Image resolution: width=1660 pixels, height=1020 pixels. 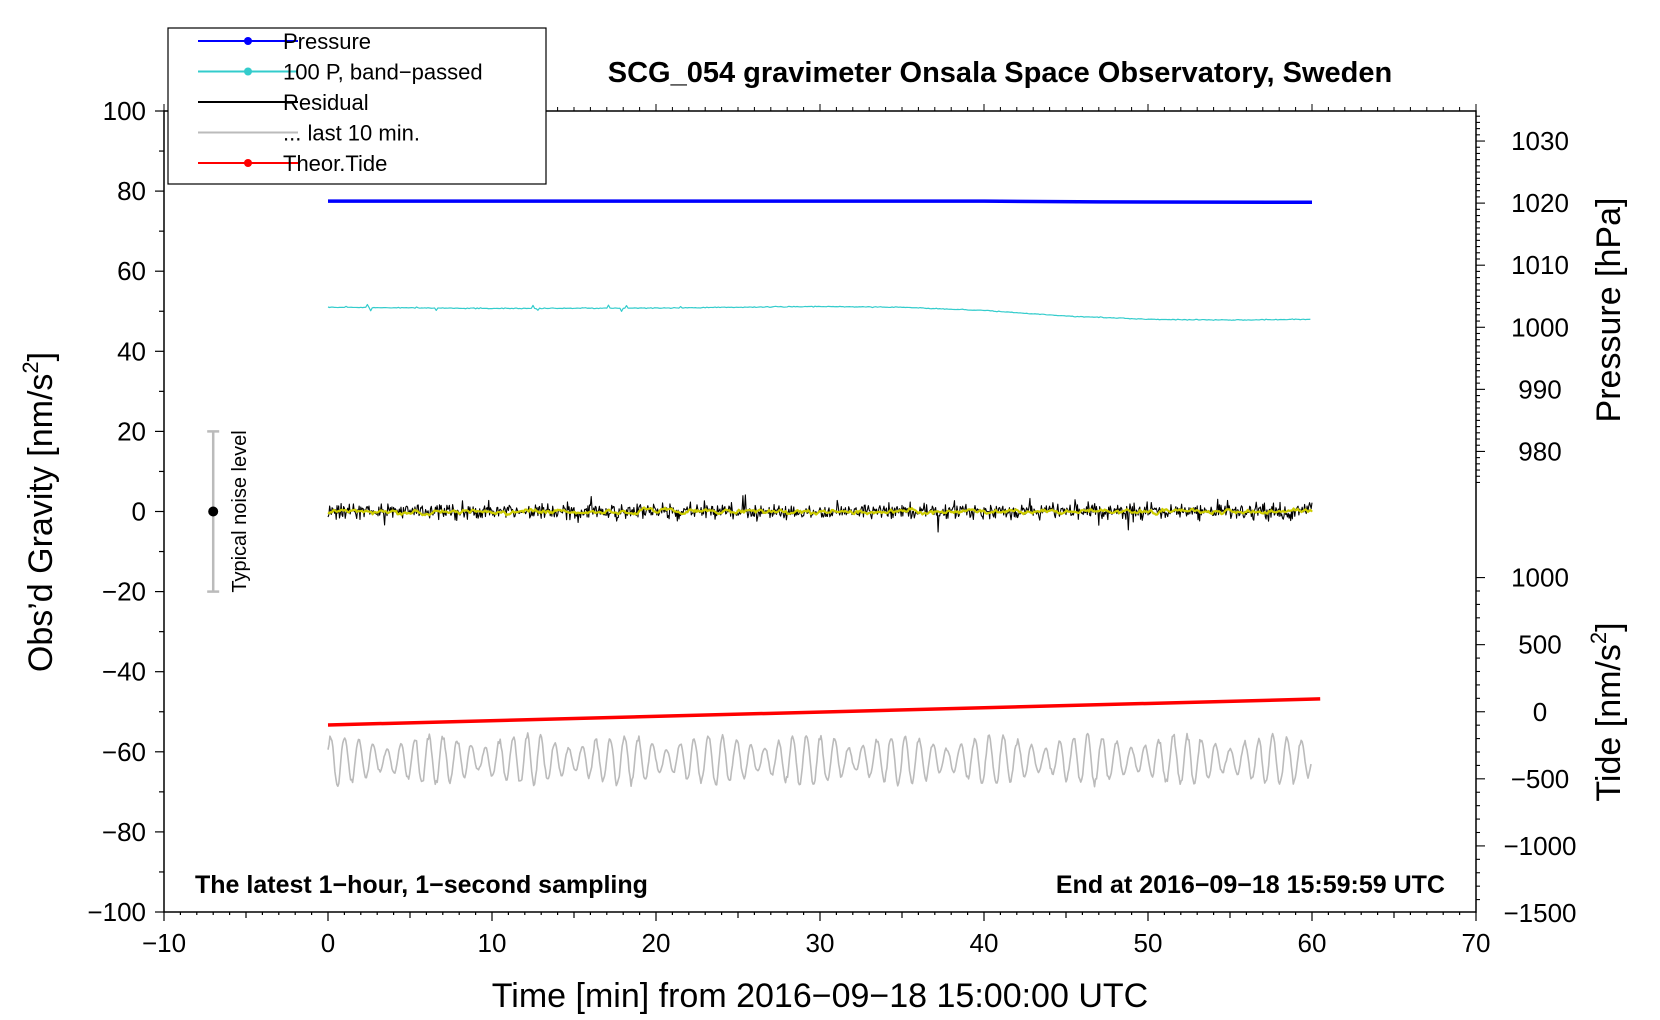 What do you see at coordinates (131, 271) in the screenshot?
I see `y-tick-label: 60` at bounding box center [131, 271].